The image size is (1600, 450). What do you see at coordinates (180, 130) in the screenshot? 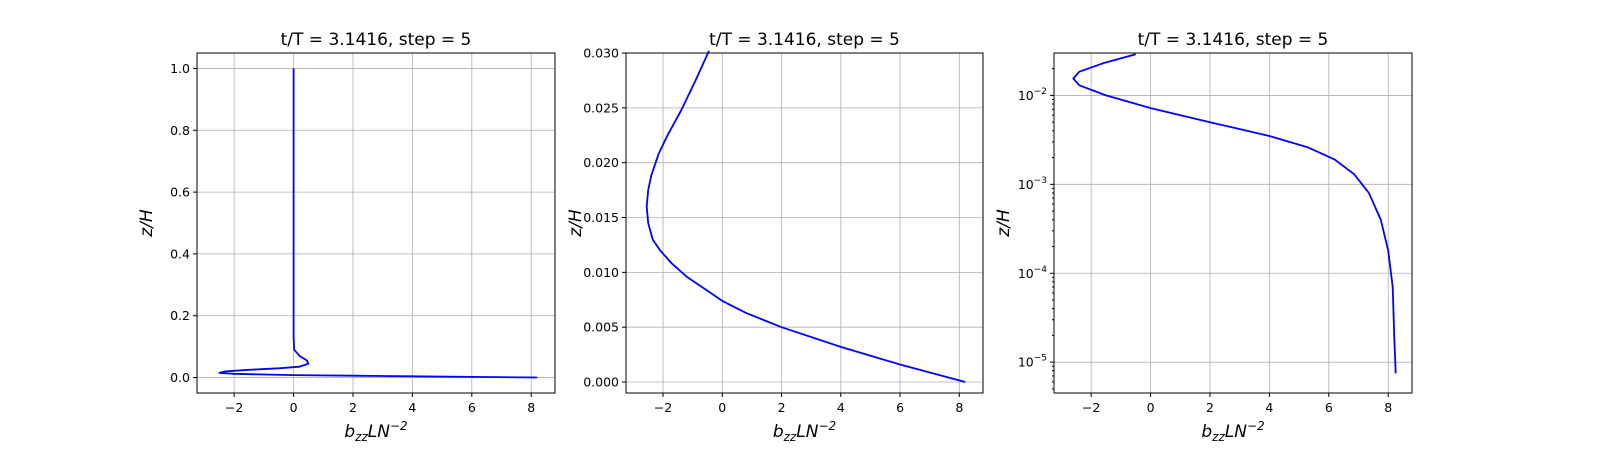
I see `y-tick-label: 0.8` at bounding box center [180, 130].